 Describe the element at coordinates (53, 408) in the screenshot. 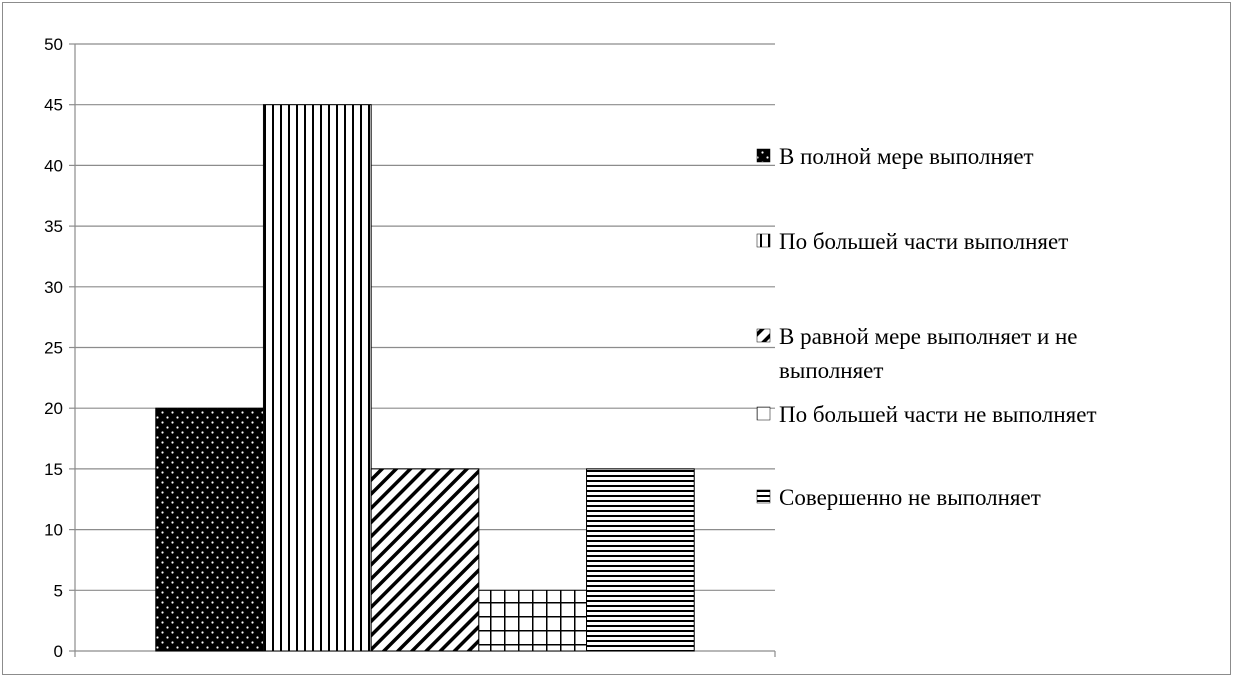

I see `y-tick-label: 20` at that location.